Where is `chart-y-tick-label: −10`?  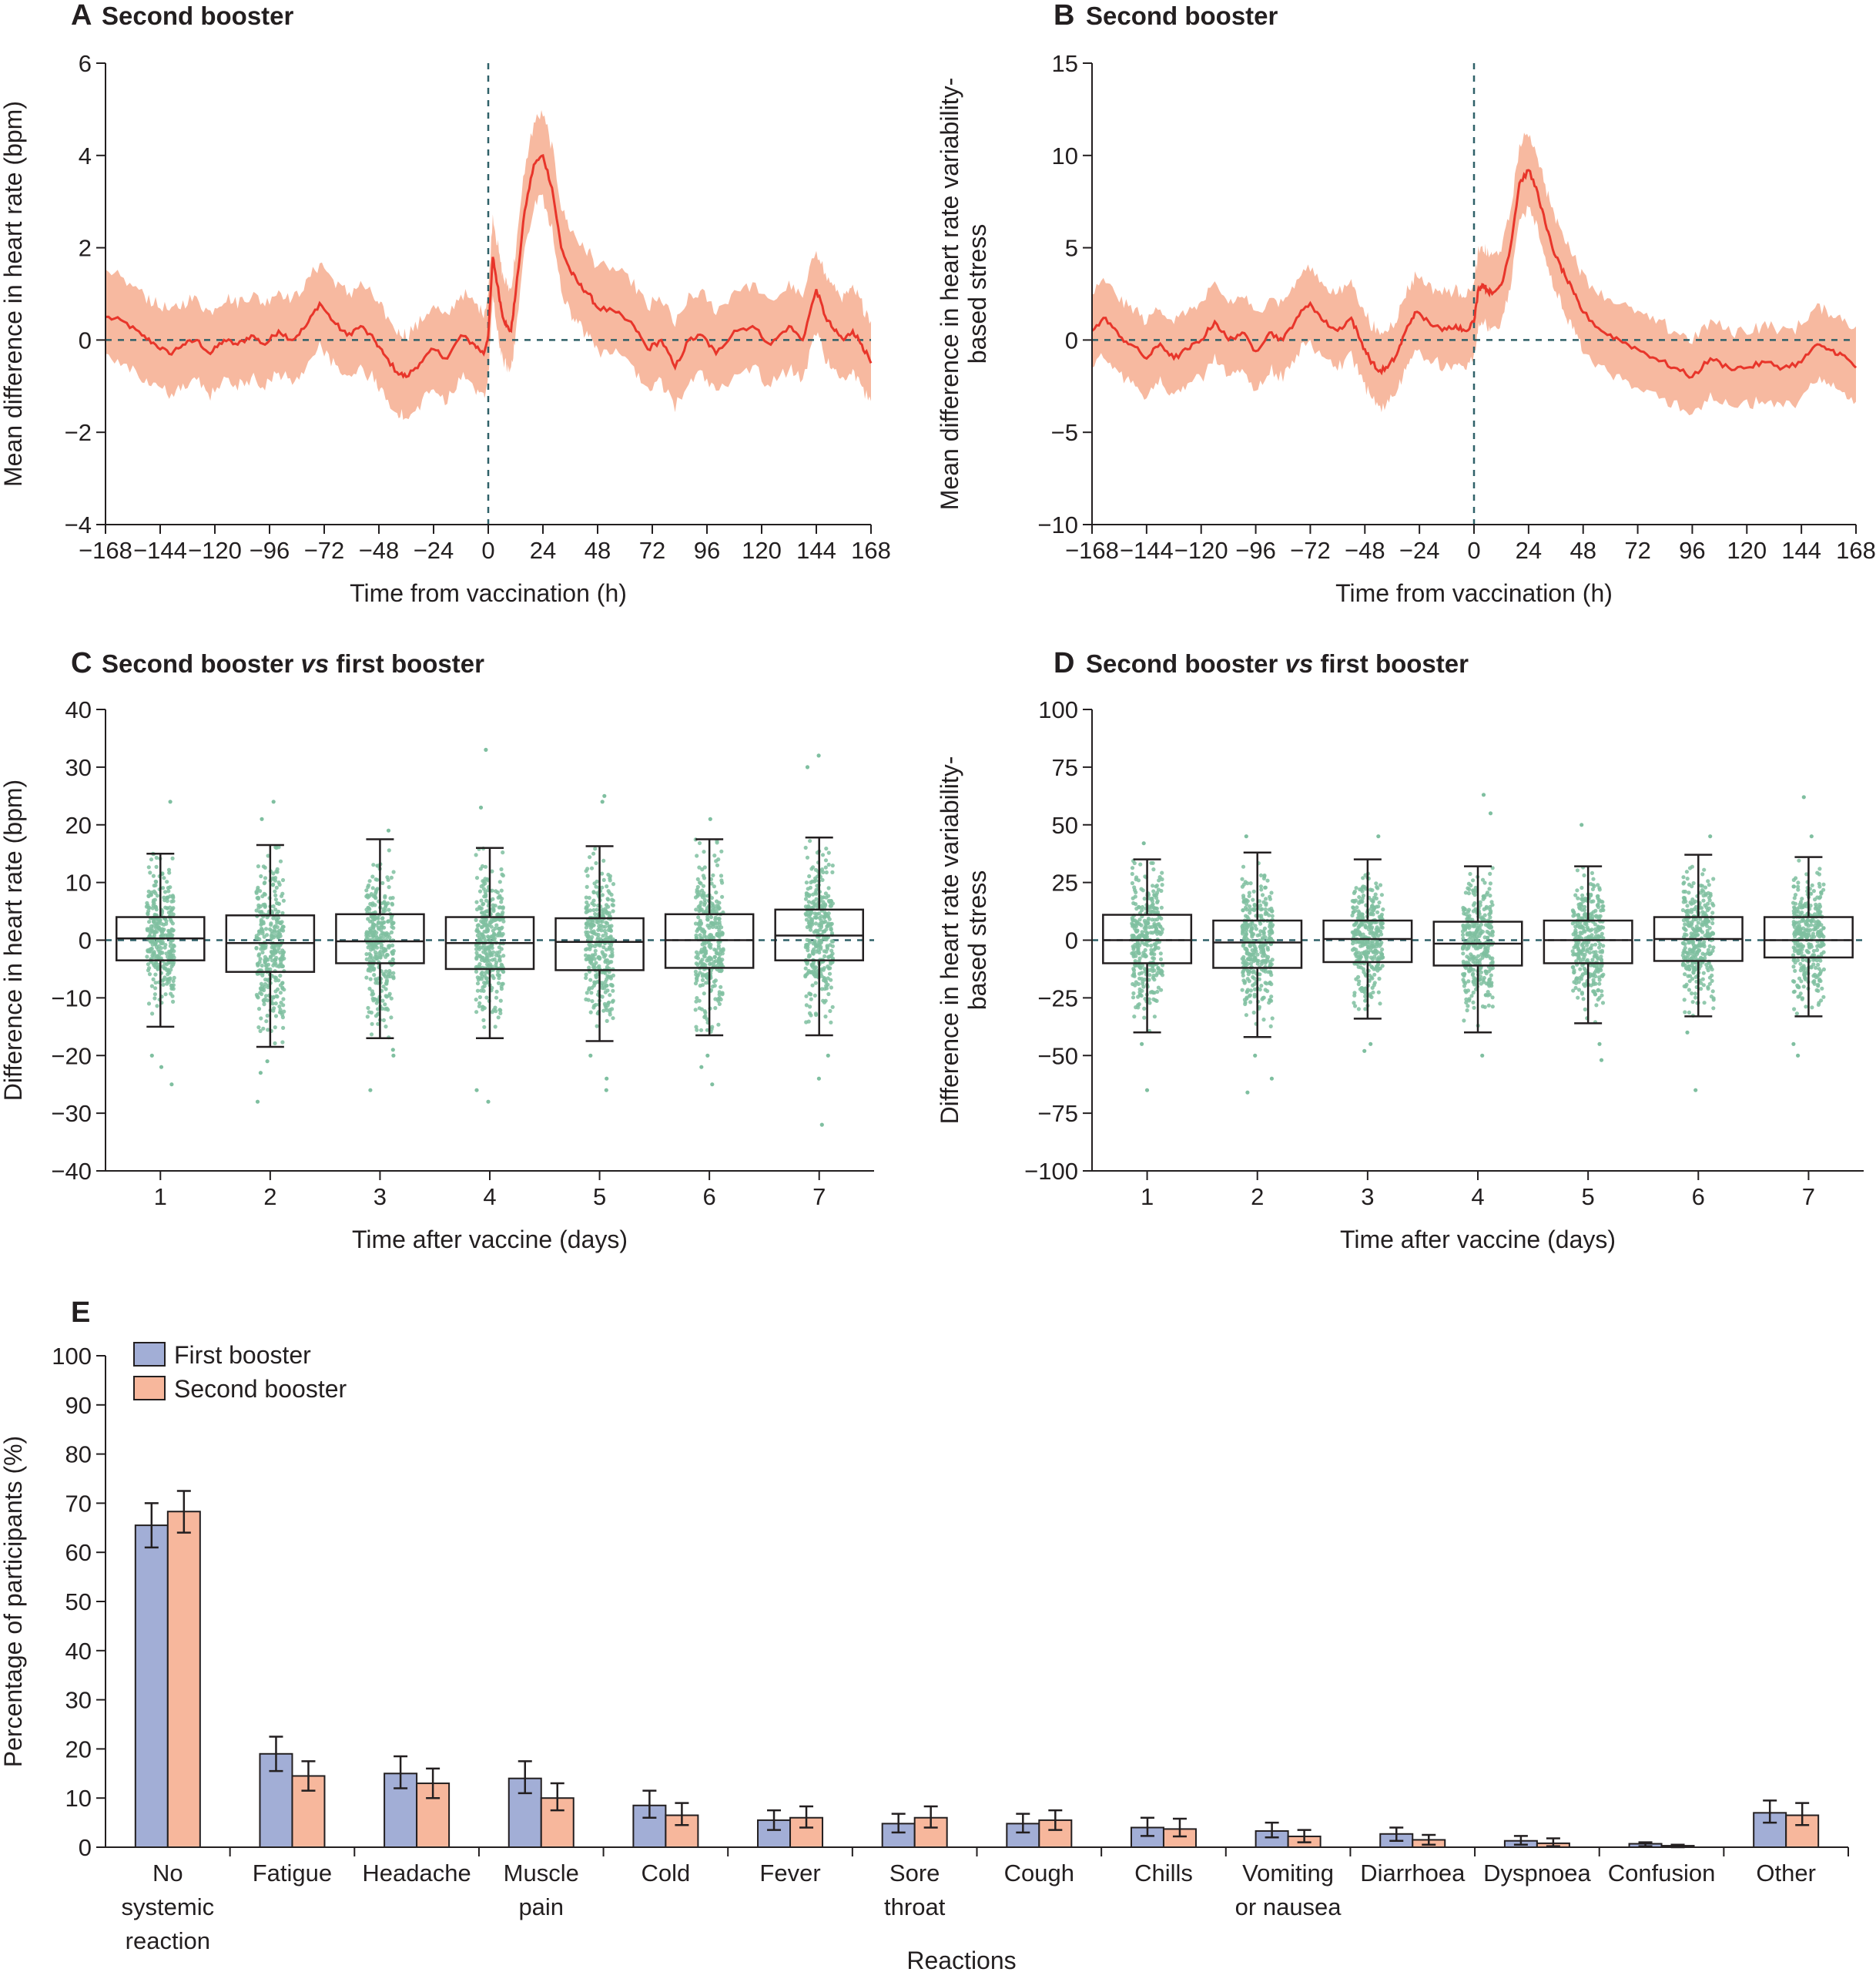 chart-y-tick-label: −10 is located at coordinates (71, 997).